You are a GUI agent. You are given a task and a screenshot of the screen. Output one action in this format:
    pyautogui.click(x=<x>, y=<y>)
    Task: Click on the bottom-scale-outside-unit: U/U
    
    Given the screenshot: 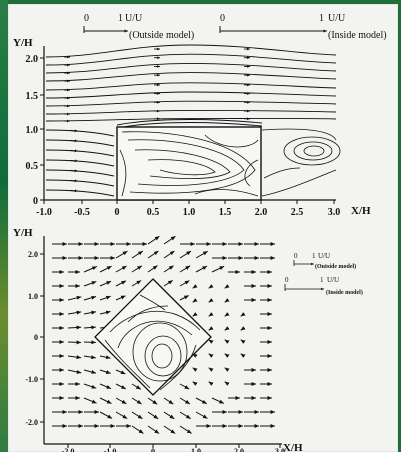 What is the action you would take?
    pyautogui.click(x=324, y=256)
    